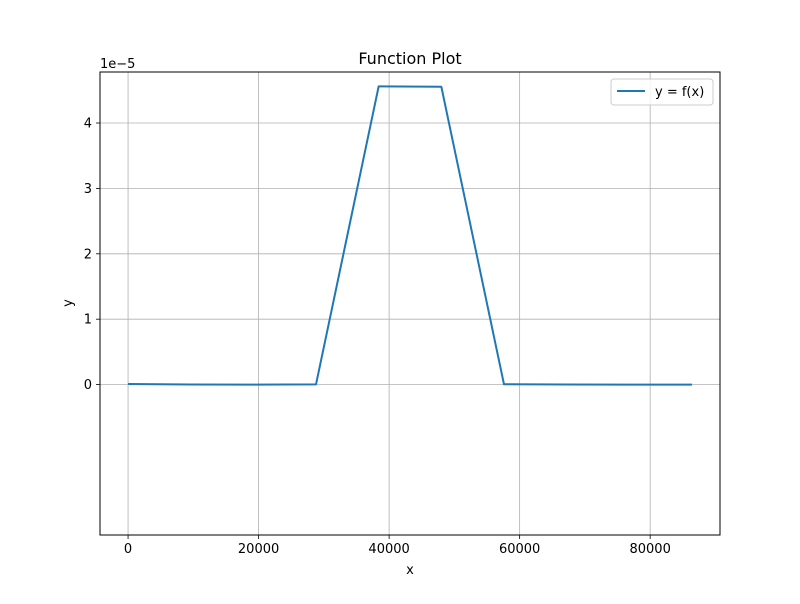 This screenshot has width=800, height=604. I want to click on legend: y = f(x), so click(662, 92).